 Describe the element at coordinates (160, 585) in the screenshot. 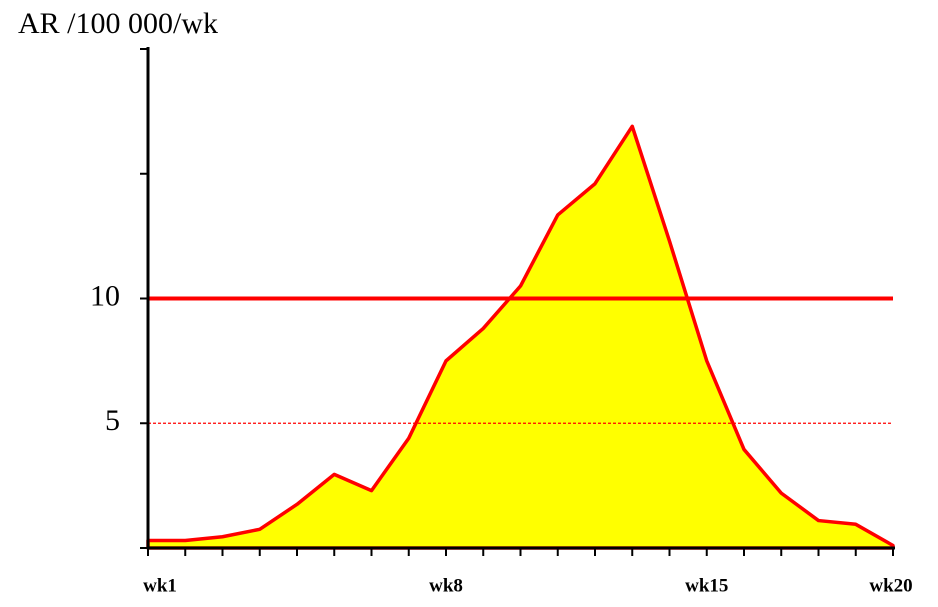

I see `x-tick-label: wk1` at that location.